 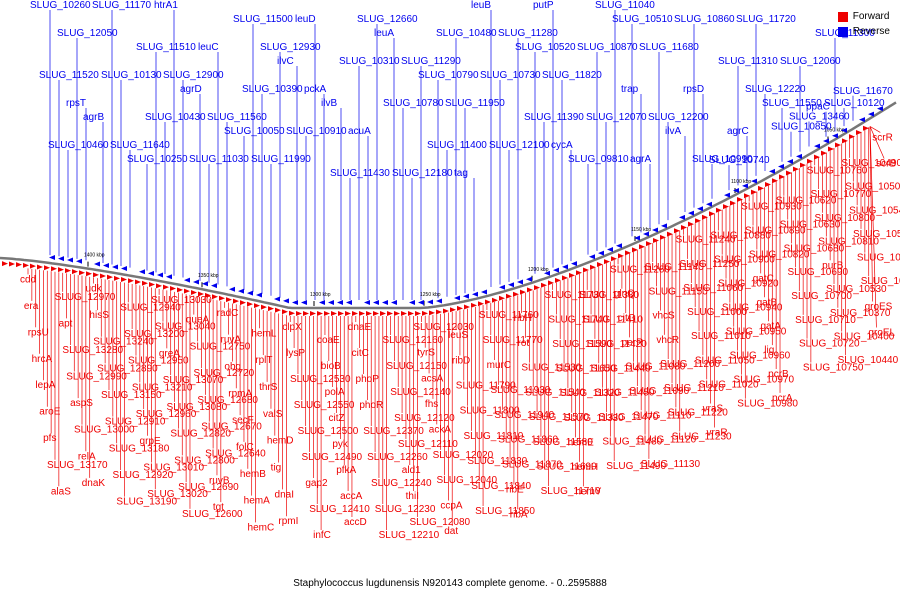 What do you see at coordinates (775, 89) in the screenshot?
I see `reverse-gene-label: SLUG_12220` at bounding box center [775, 89].